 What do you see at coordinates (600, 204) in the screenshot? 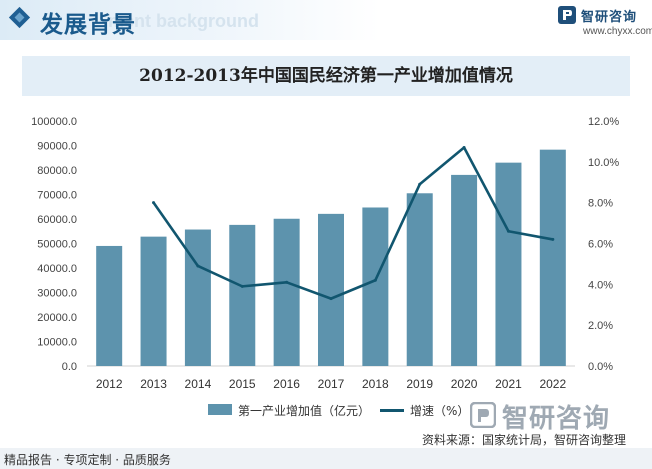
I see `y-right-tick-label: 8.0%` at bounding box center [600, 204].